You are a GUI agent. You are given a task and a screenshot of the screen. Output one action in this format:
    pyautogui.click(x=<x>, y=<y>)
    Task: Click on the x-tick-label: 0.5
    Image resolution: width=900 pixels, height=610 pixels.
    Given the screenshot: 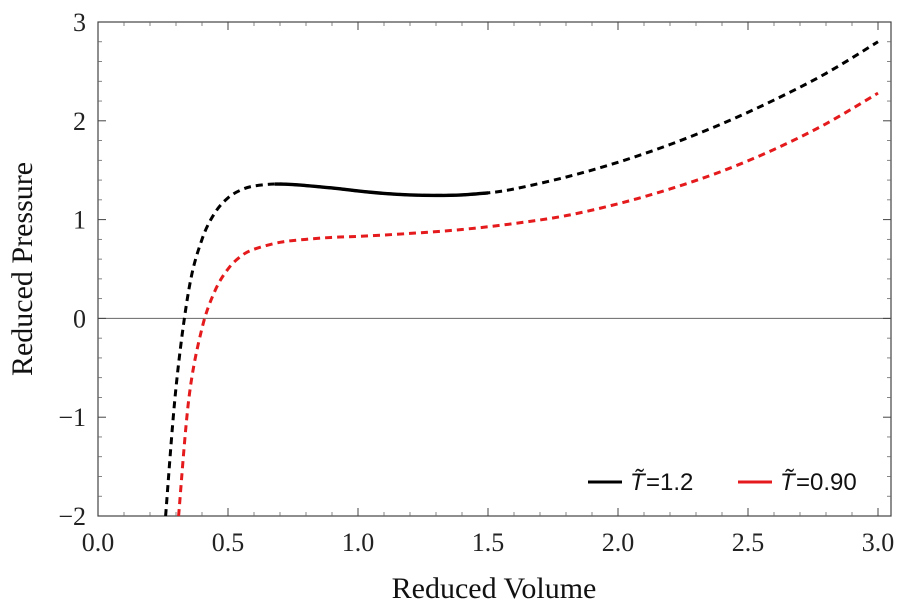 What is the action you would take?
    pyautogui.click(x=228, y=542)
    